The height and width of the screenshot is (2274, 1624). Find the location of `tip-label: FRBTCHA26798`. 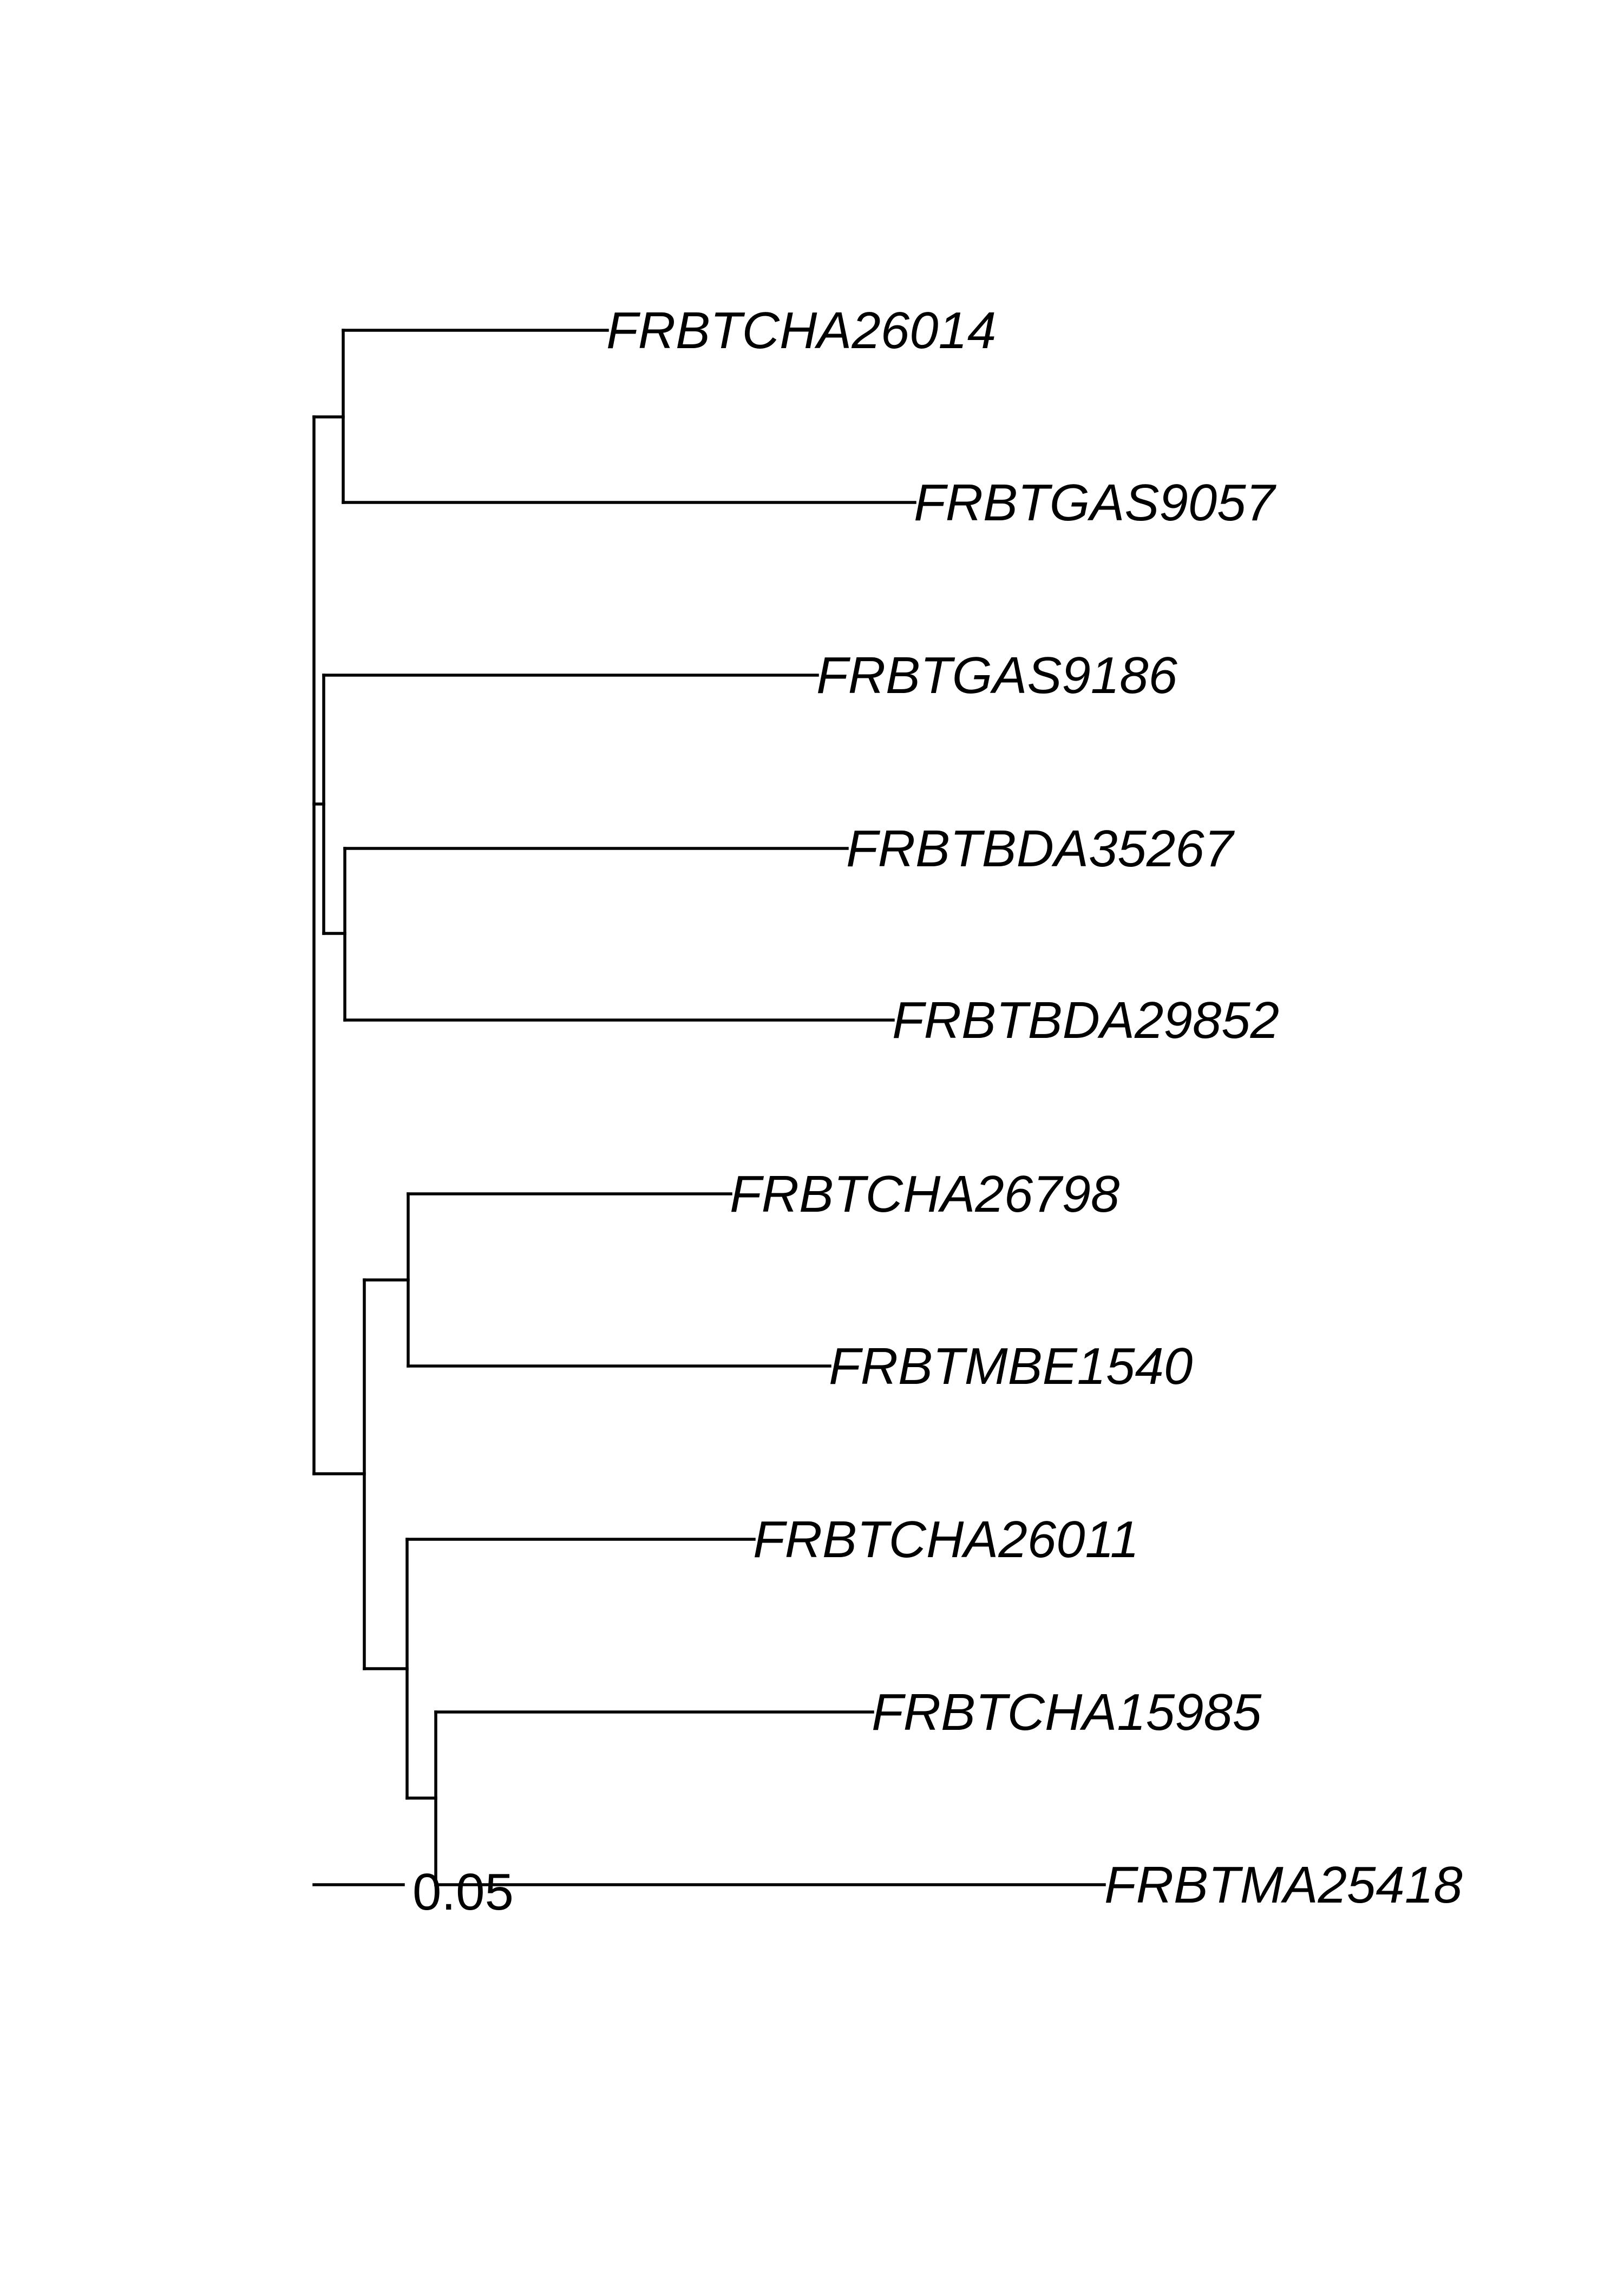

tip-label: FRBTCHA26798 is located at coordinates (925, 1194).